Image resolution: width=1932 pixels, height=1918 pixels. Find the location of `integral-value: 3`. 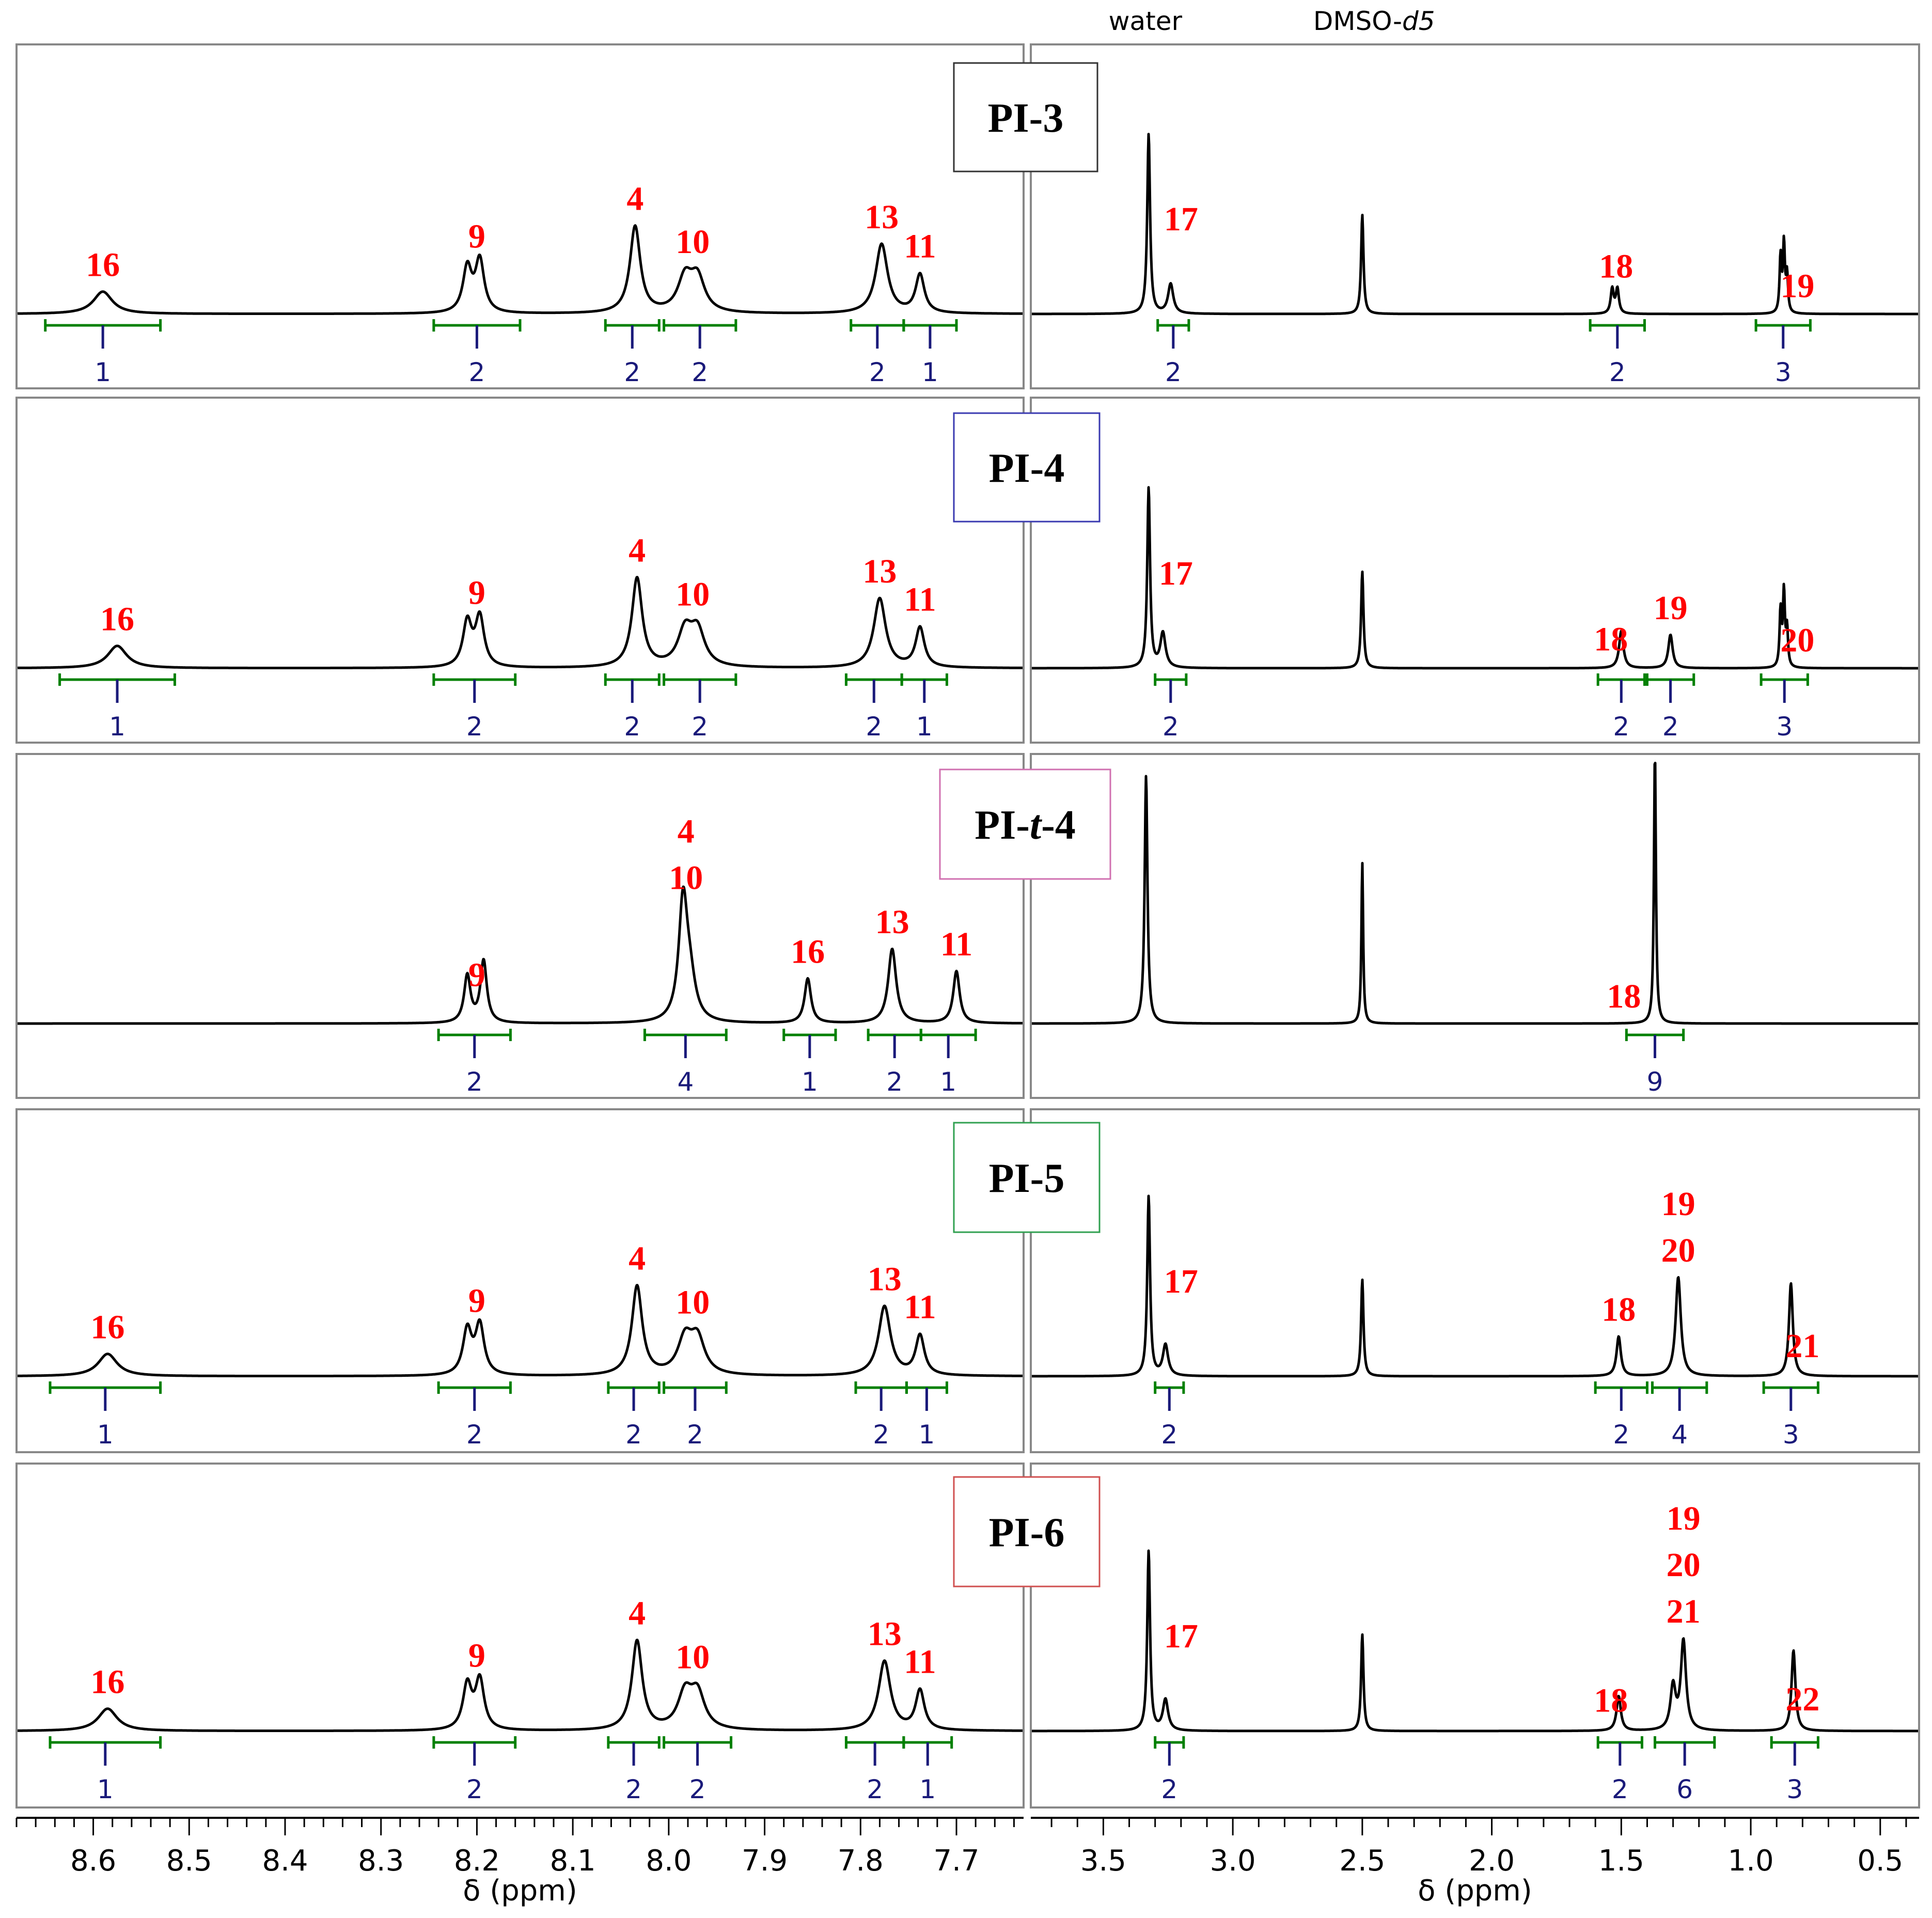

integral-value: 3 is located at coordinates (1791, 1435).